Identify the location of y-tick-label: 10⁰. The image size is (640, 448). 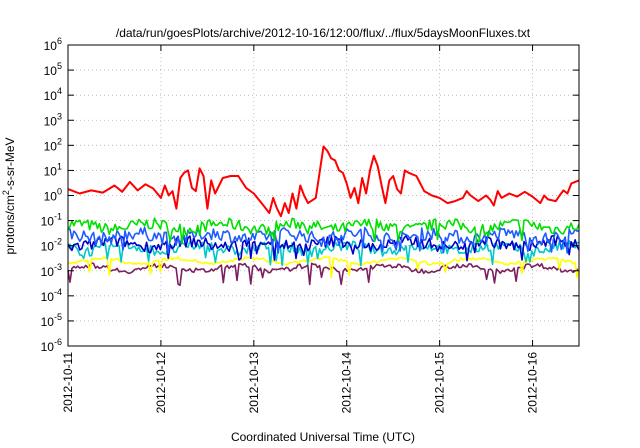
(53, 195).